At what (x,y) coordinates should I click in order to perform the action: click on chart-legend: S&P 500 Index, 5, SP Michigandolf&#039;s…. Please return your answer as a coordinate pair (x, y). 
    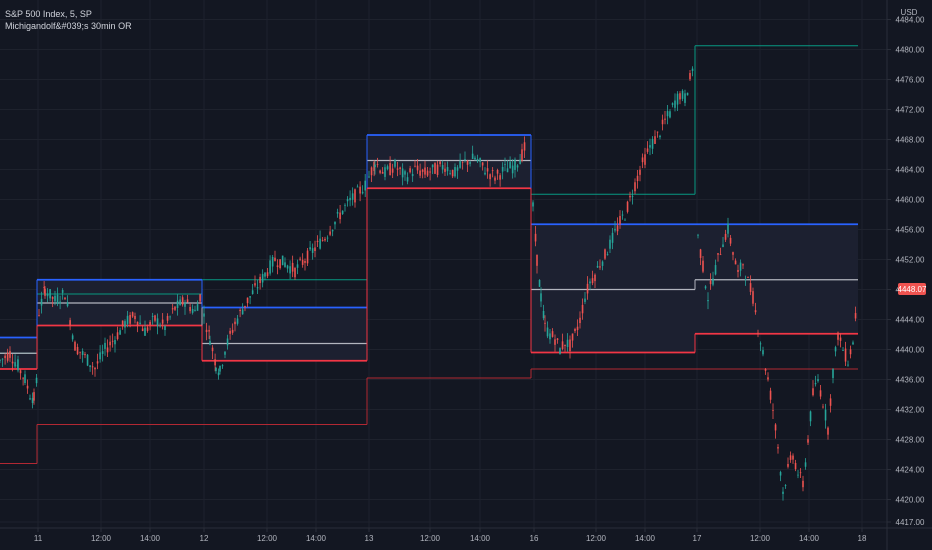
    Looking at the image, I should click on (68, 20).